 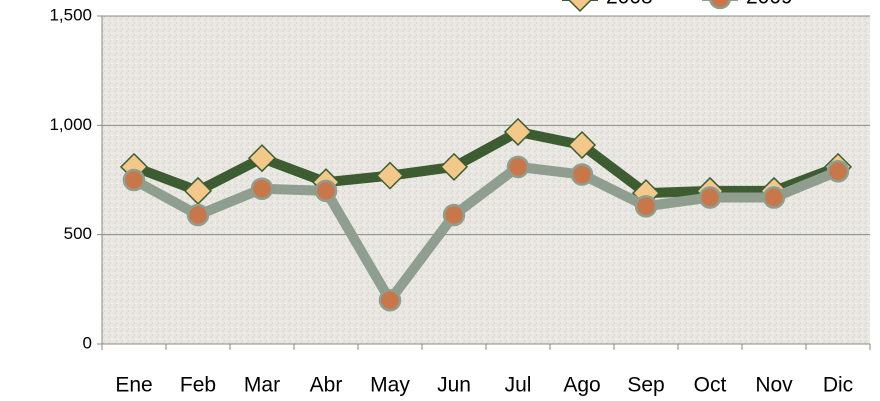 I want to click on x-tick-label: Jun, so click(x=454, y=385).